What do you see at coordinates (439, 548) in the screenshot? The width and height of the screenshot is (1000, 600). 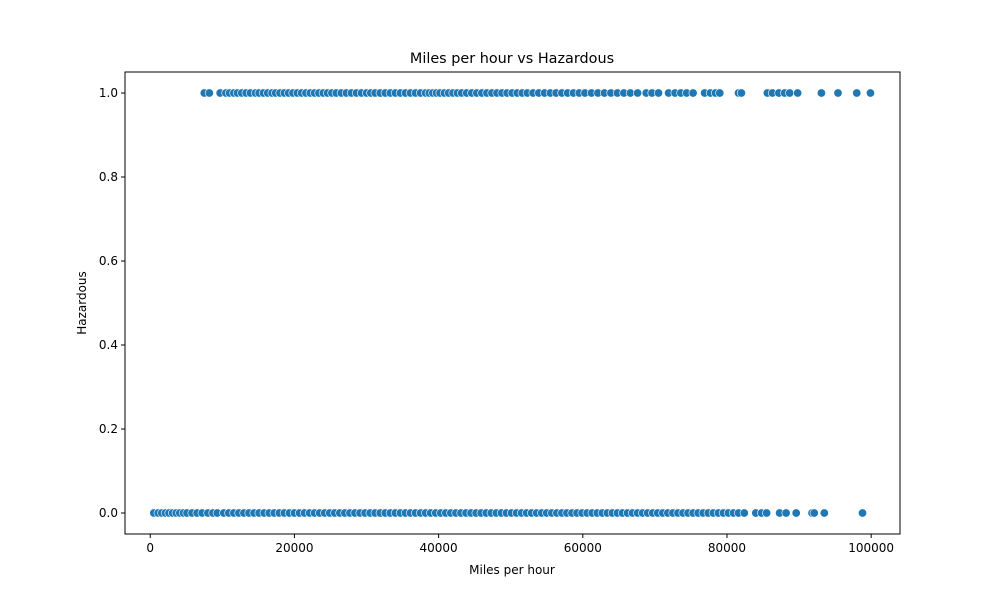 I see `x-tick-label: 40000` at bounding box center [439, 548].